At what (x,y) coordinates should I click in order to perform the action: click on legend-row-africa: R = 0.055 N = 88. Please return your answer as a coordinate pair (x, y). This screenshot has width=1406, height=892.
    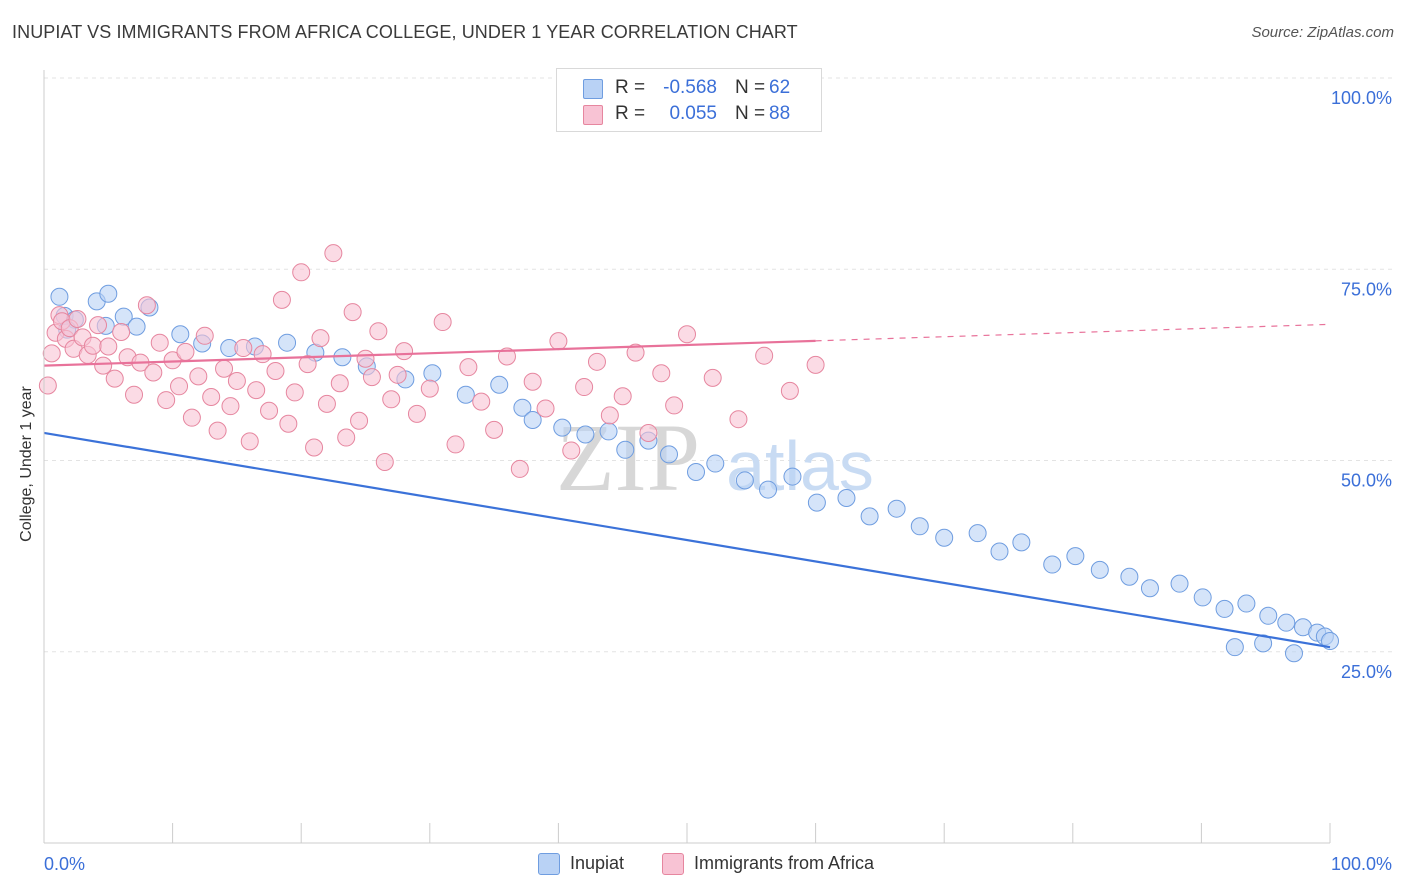
    Looking at the image, I should click on (689, 114).